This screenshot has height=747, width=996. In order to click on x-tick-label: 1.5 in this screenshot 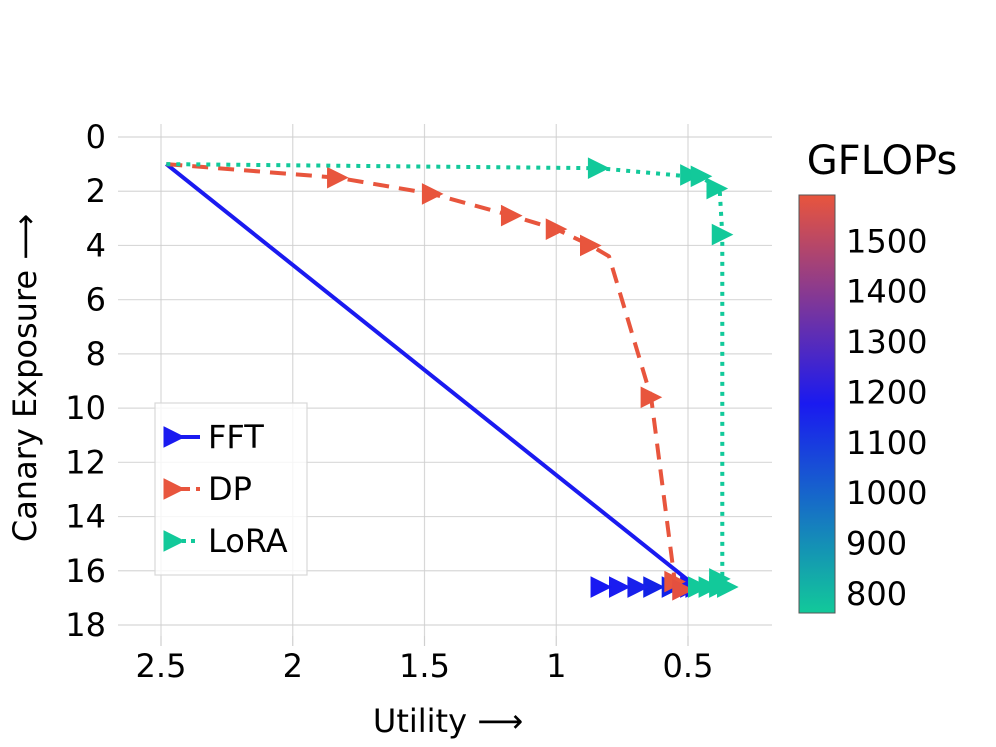, I will do `click(424, 666)`.